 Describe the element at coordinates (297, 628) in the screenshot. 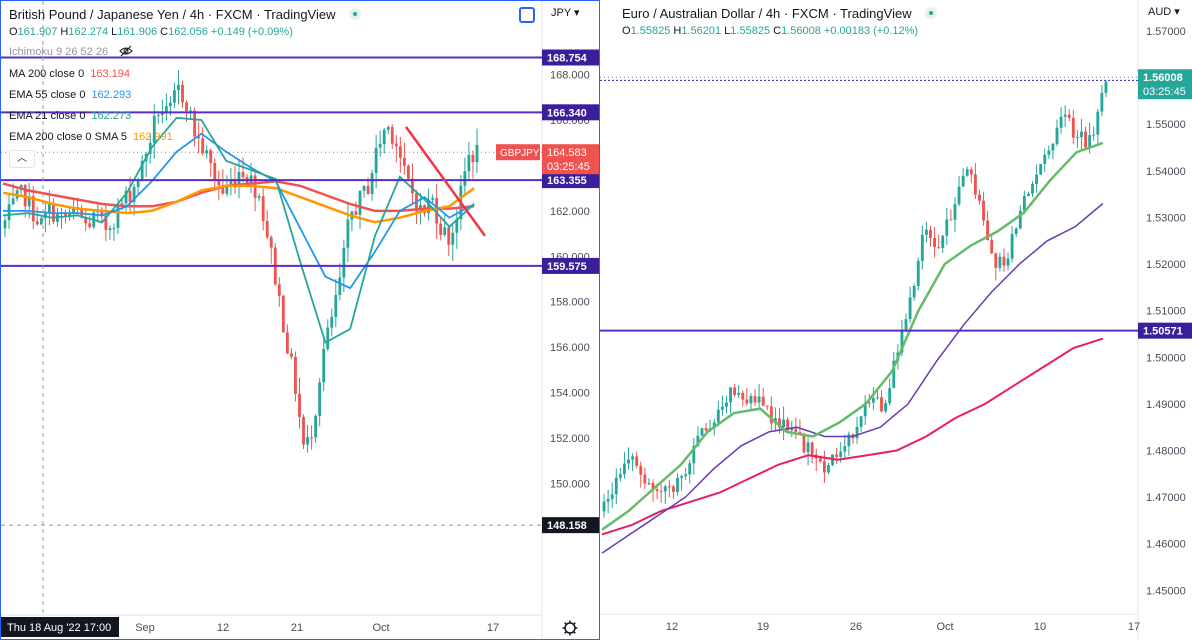

I see `time-tick-label: 21` at that location.